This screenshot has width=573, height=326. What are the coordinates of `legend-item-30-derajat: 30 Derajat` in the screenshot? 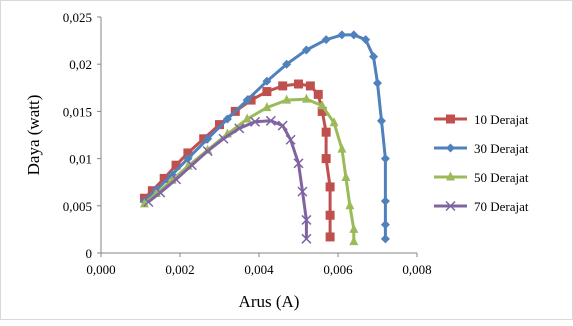 It's located at (481, 148).